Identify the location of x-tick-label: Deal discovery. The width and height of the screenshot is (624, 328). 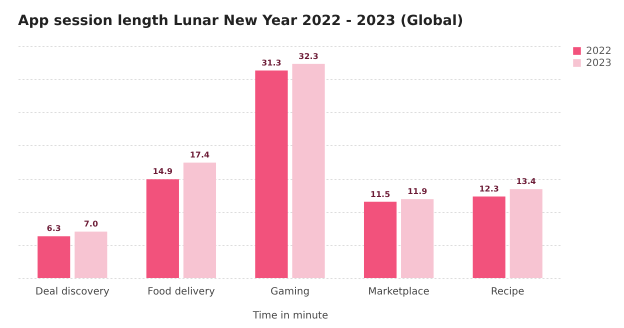
(72, 292).